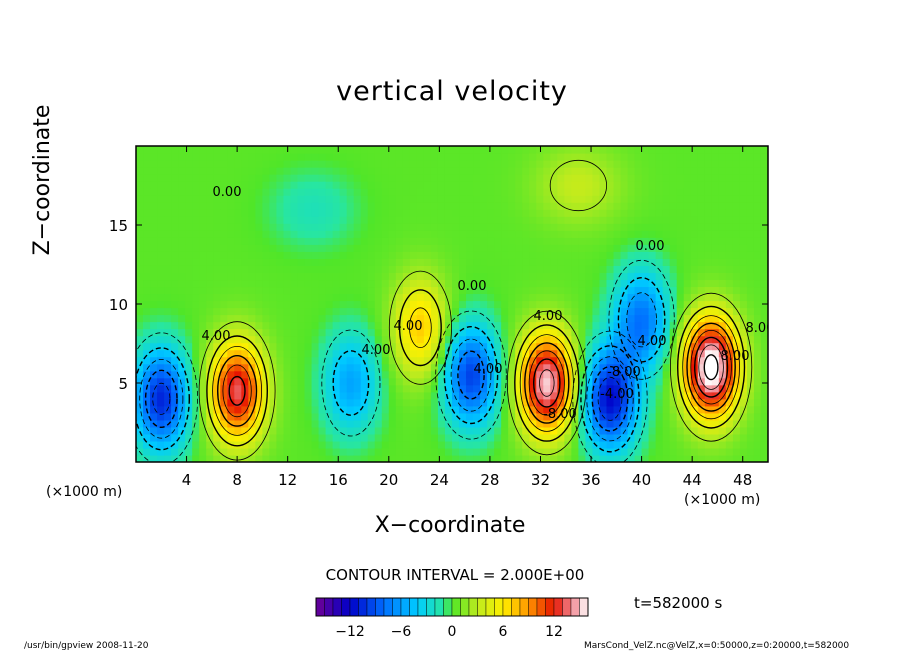 The image size is (904, 654). I want to click on colorbar-swatch, so click(439, 607).